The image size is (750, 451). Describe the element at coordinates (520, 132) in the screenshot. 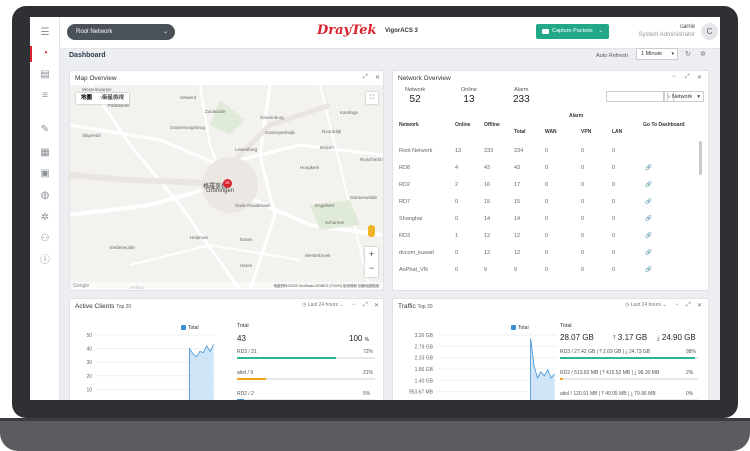

I see `col-total: Total` at that location.